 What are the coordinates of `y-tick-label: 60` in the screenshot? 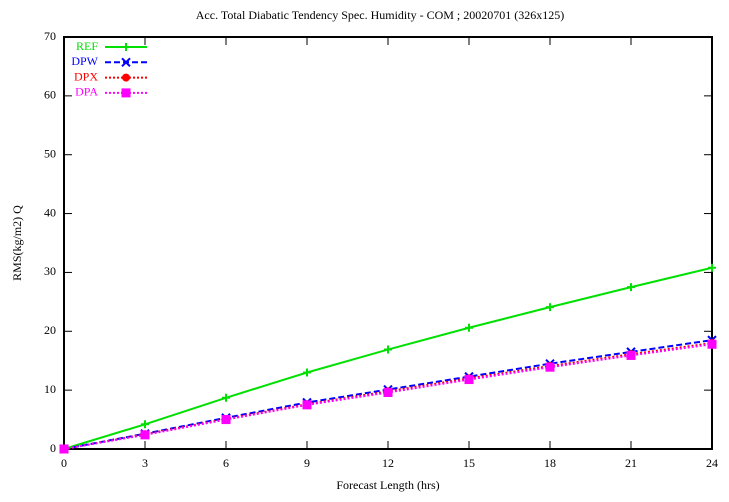 It's located at (50, 95).